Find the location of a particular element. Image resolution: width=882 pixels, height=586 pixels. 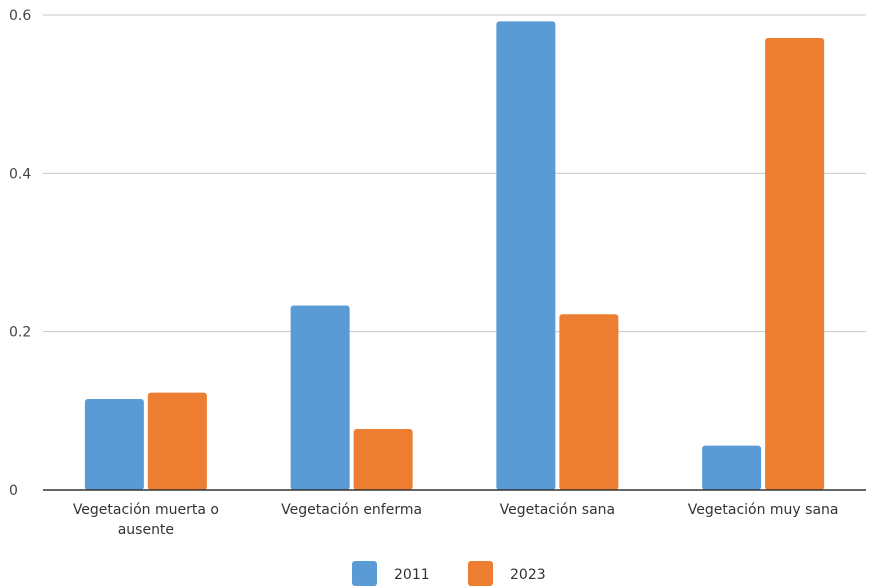

x-tick-label: Vegetación enferma is located at coordinates (351, 510).